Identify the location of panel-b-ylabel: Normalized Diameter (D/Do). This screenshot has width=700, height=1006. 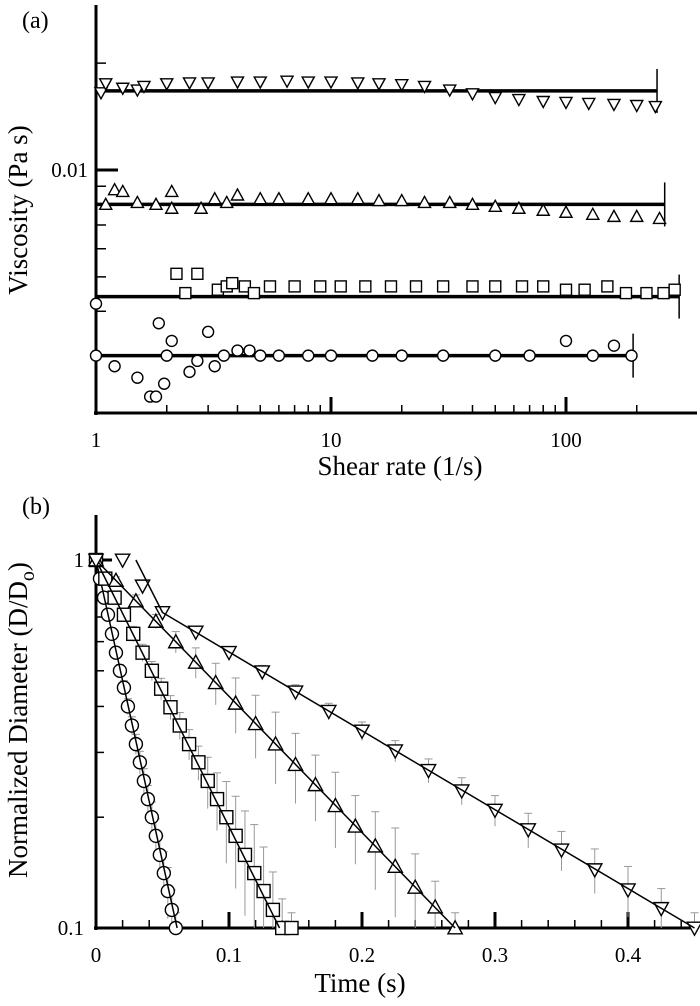
(21, 720).